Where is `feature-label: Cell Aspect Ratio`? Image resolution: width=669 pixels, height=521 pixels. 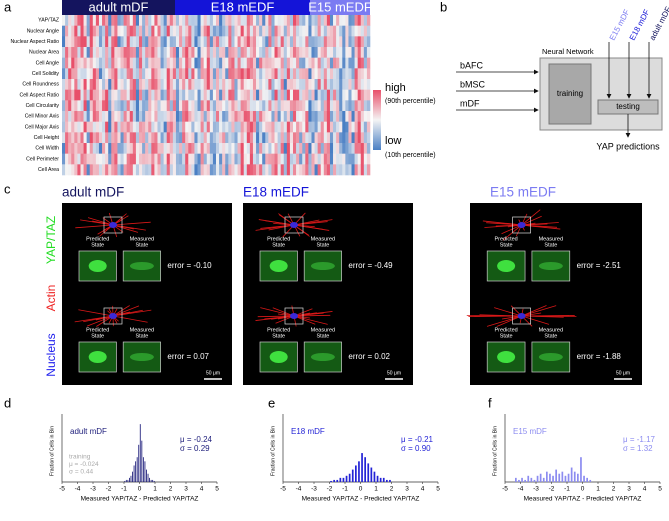
feature-label: Cell Aspect Ratio is located at coordinates (39, 95).